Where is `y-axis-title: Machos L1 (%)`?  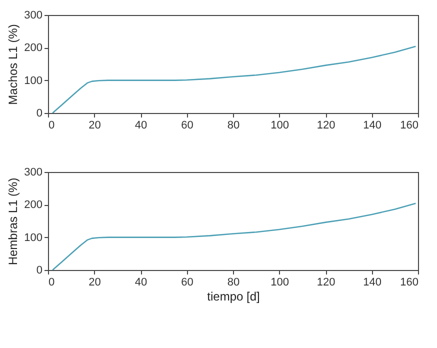
y-axis-title: Machos L1 (%) is located at coordinates (13, 64).